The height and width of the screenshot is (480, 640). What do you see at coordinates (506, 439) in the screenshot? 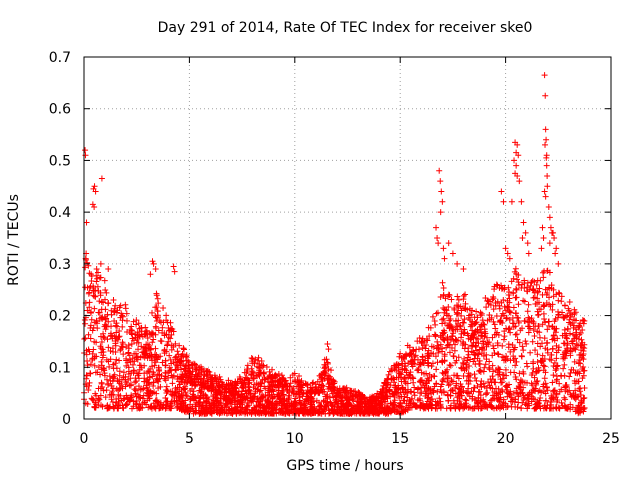
I see `x-tick-label: 20` at bounding box center [506, 439].